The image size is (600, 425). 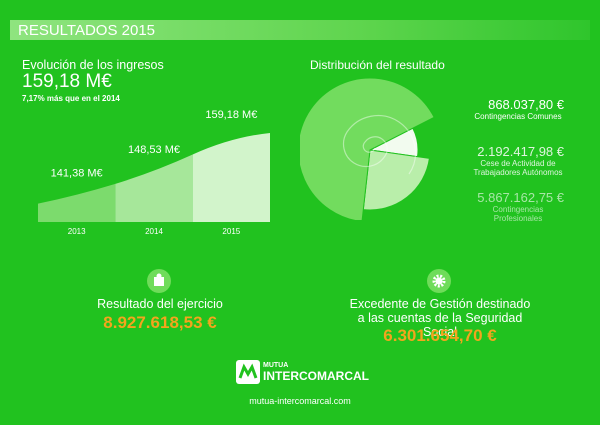 What do you see at coordinates (160, 322) in the screenshot?
I see `result-value: 8.927.618,53 €` at bounding box center [160, 322].